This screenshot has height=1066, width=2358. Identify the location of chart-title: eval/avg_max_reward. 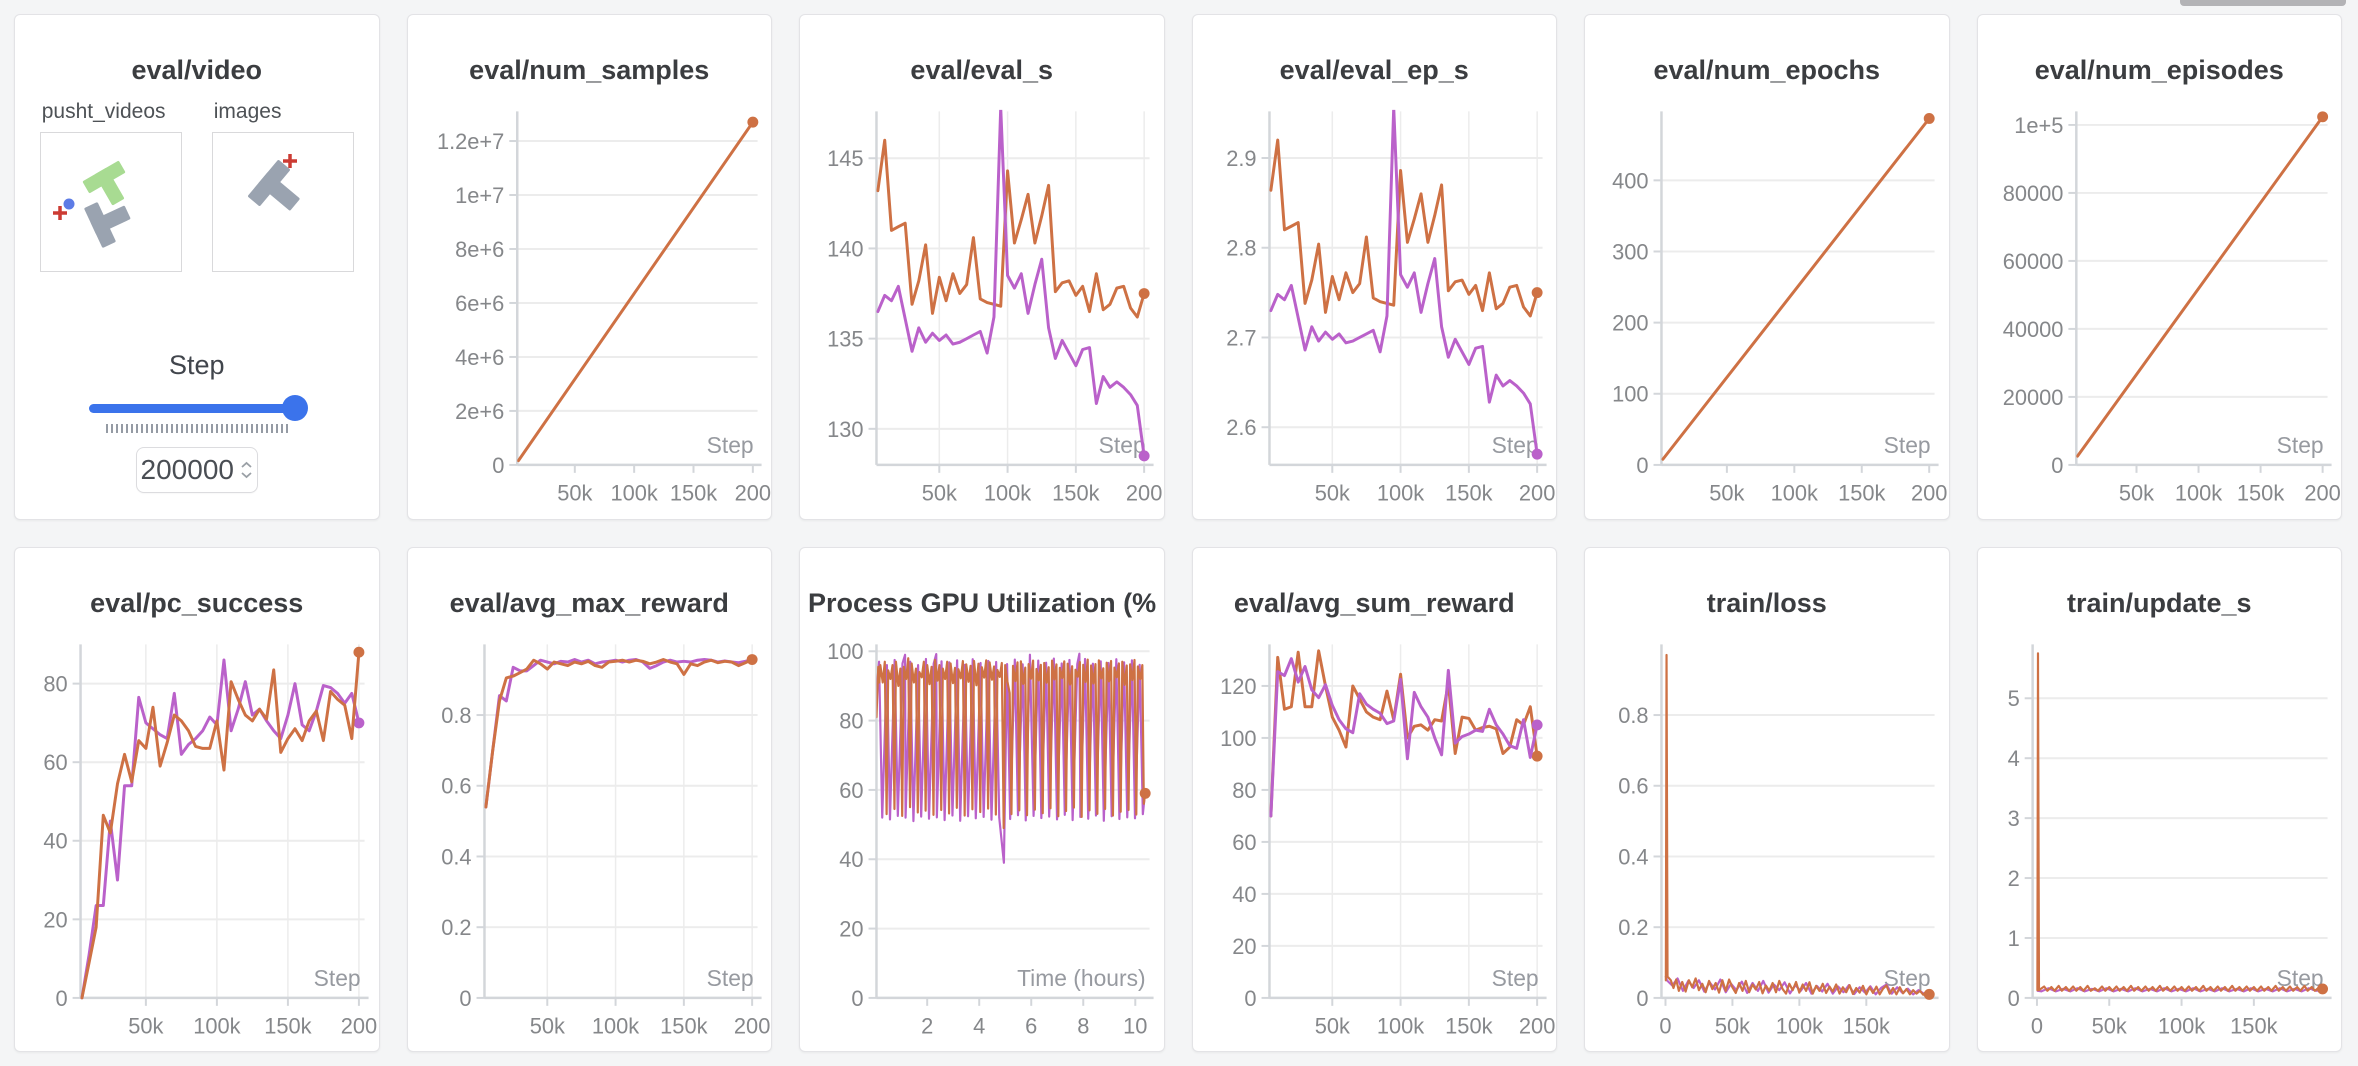
(589, 602).